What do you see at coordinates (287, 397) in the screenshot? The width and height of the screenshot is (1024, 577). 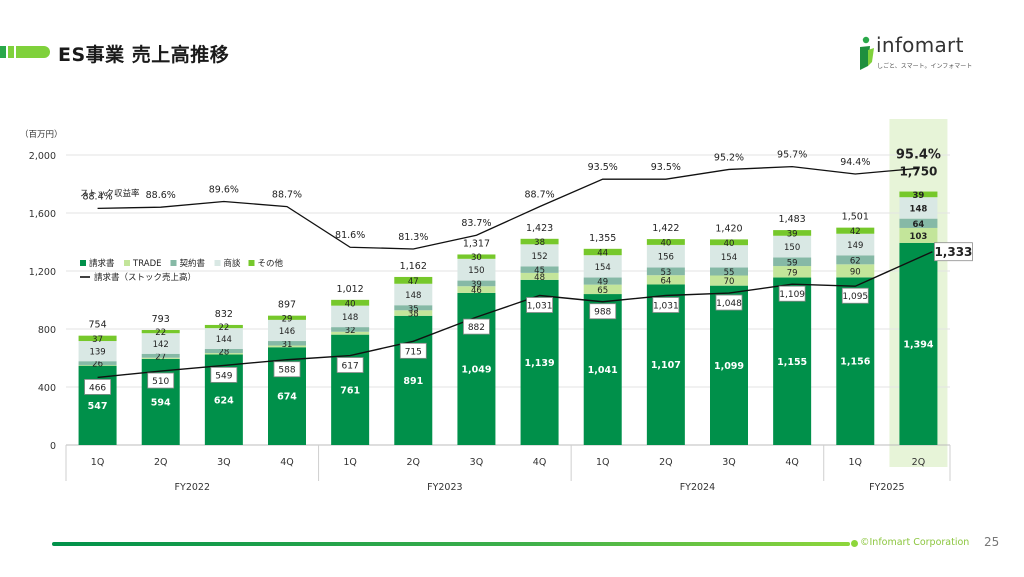 I see `segment-label-invoice: 674` at bounding box center [287, 397].